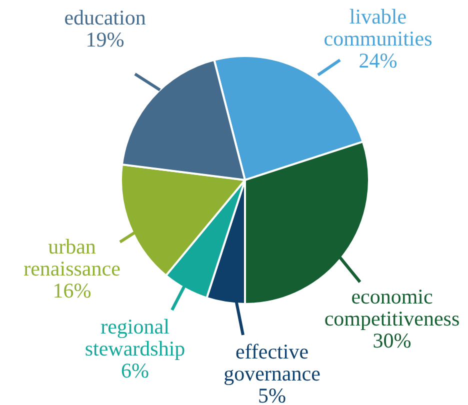 This screenshot has height=405, width=468. What do you see at coordinates (105, 40) in the screenshot?
I see `data-label: 19%` at bounding box center [105, 40].